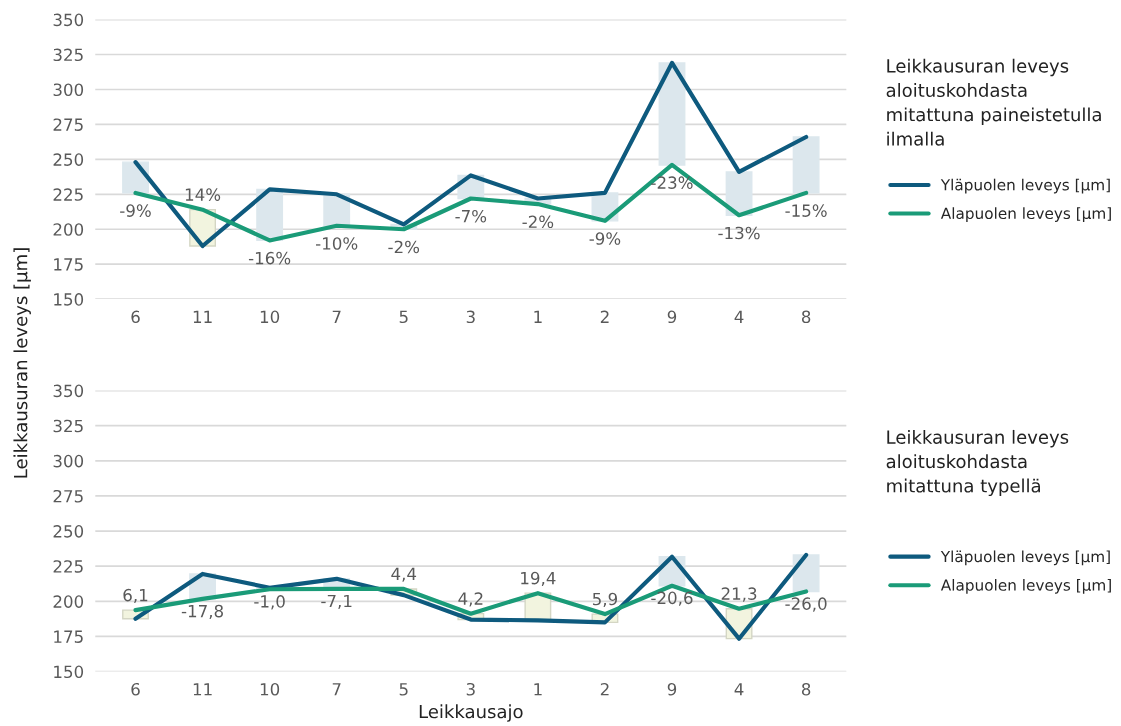  I want to click on x-axis-title: Leikkausajo, so click(471, 713).